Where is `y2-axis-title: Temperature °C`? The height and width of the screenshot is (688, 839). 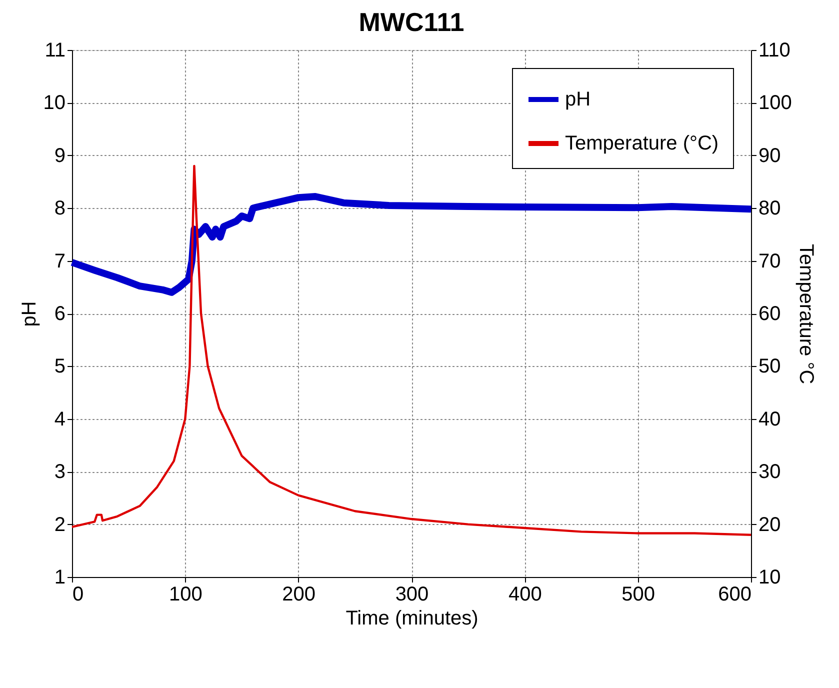 y2-axis-title: Temperature °C is located at coordinates (805, 314).